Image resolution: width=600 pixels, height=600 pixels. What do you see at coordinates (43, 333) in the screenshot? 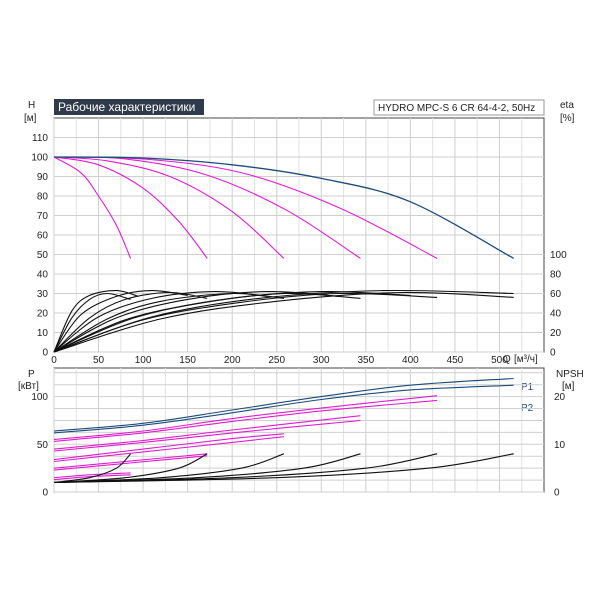
I see `y-tick-label-H: 10` at bounding box center [43, 333].